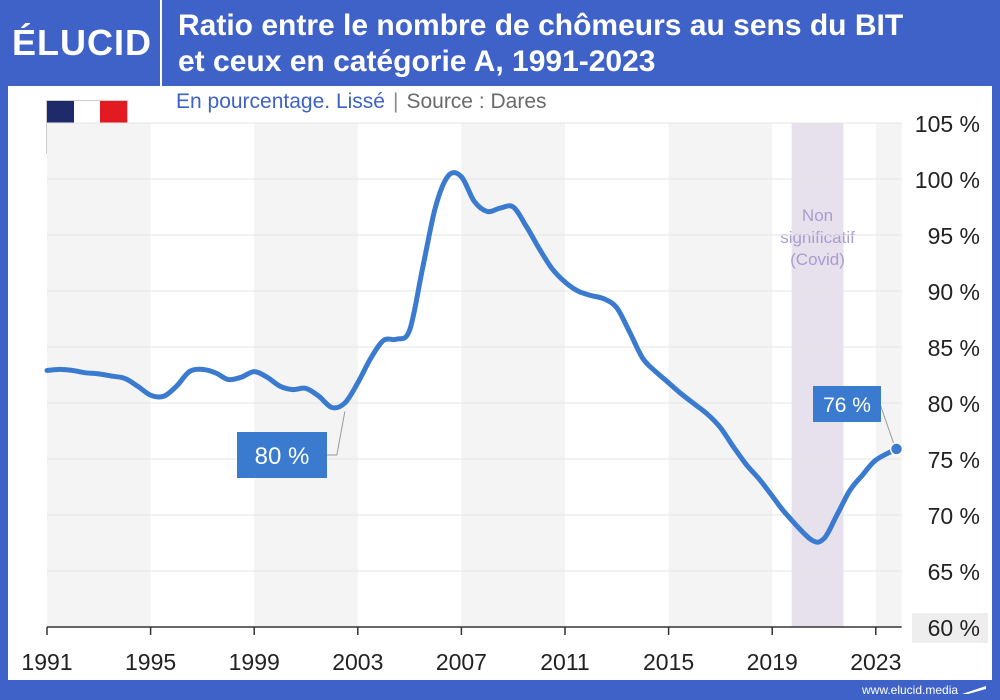  Describe the element at coordinates (161, 43) in the screenshot. I see `header-divider` at that location.